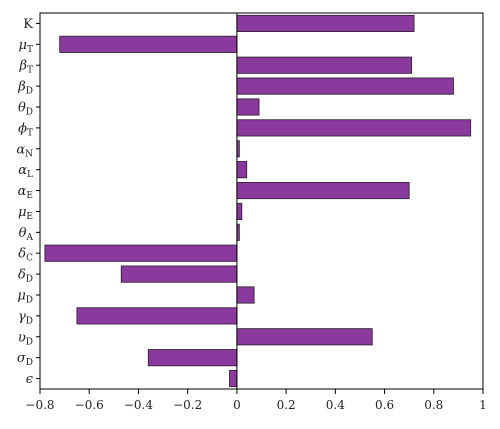 The height and width of the screenshot is (429, 500). What do you see at coordinates (25, 88) in the screenshot?
I see `y-tick-label: βD` at bounding box center [25, 88].